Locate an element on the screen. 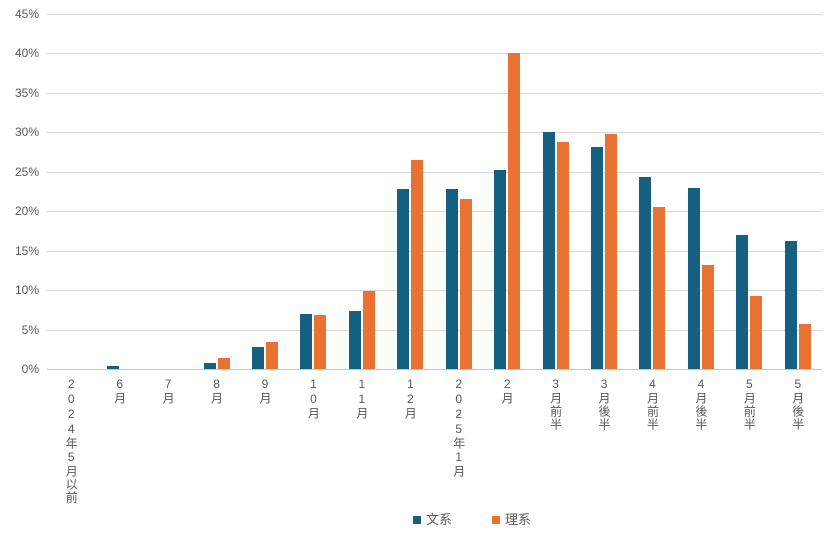  legend-item-bunkei: 文系 is located at coordinates (432, 519).